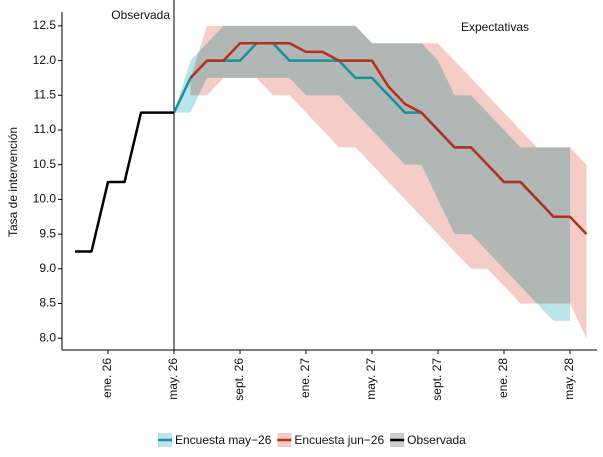  Describe the element at coordinates (495, 27) in the screenshot. I see `annotation: Expectativas` at that location.